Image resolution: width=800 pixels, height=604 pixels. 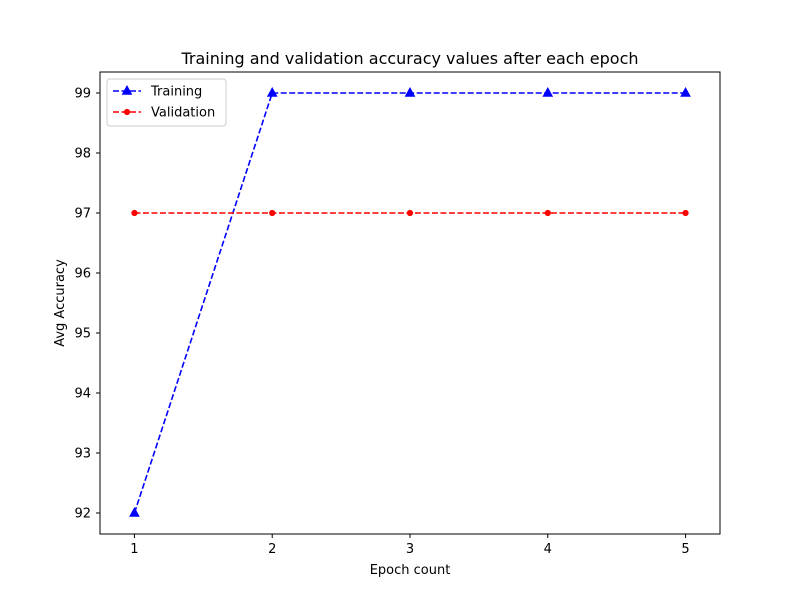 What do you see at coordinates (183, 113) in the screenshot?
I see `legend-label-validation: Validation` at bounding box center [183, 113].